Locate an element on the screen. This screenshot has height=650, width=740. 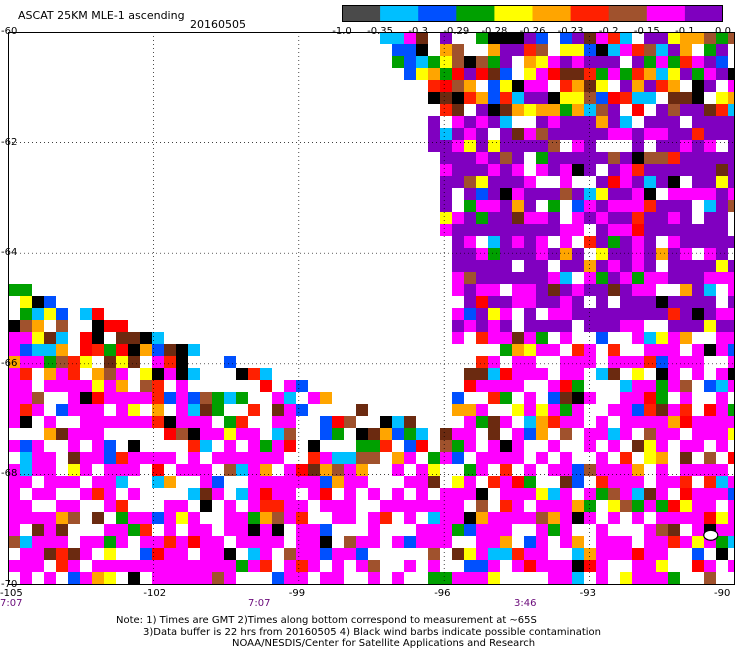
colorbar is located at coordinates (533, 13).